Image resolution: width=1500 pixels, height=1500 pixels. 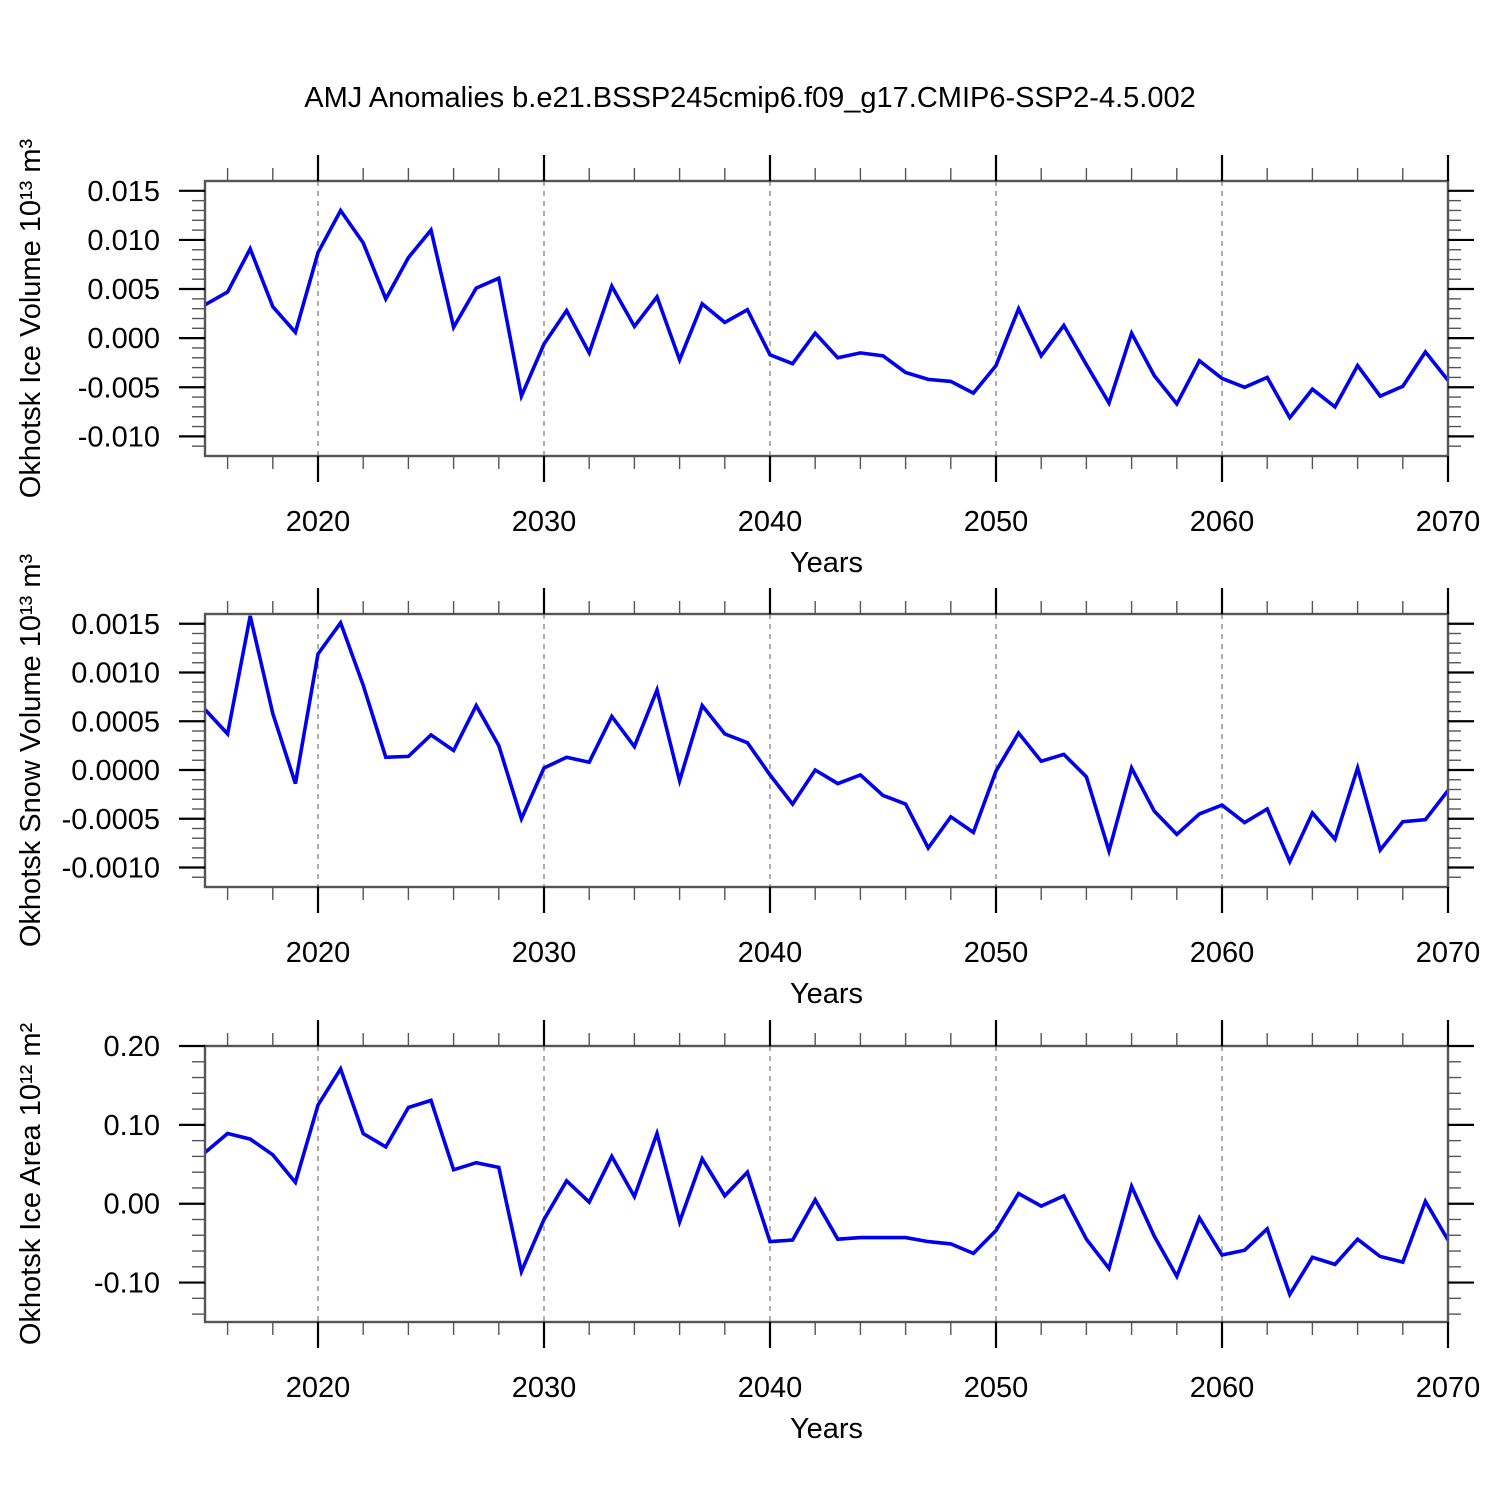 I want to click on snow-volume-xaxis-title: Years, so click(x=826, y=994).